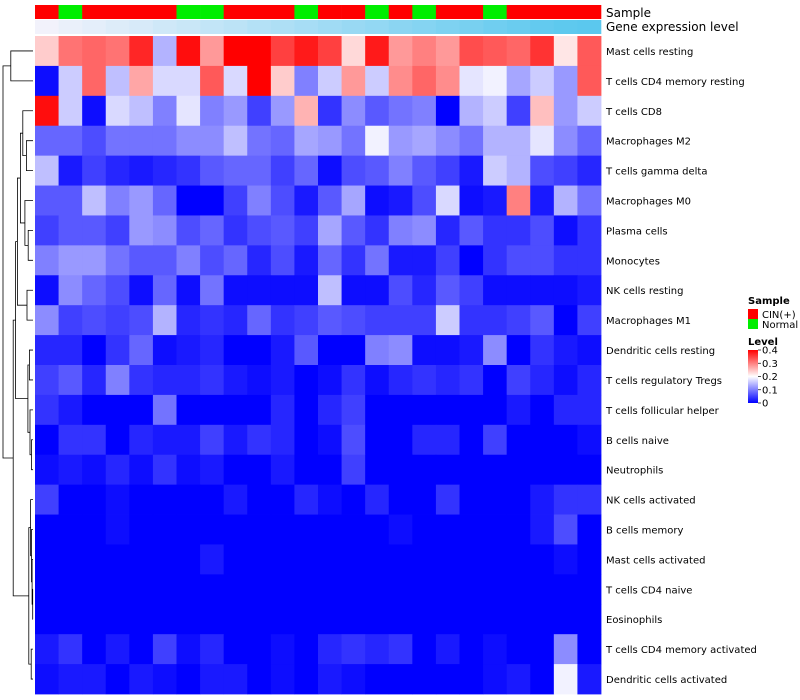 The height and width of the screenshot is (700, 800). Describe the element at coordinates (648, 321) in the screenshot. I see `row-label: Macrophages M1` at that location.